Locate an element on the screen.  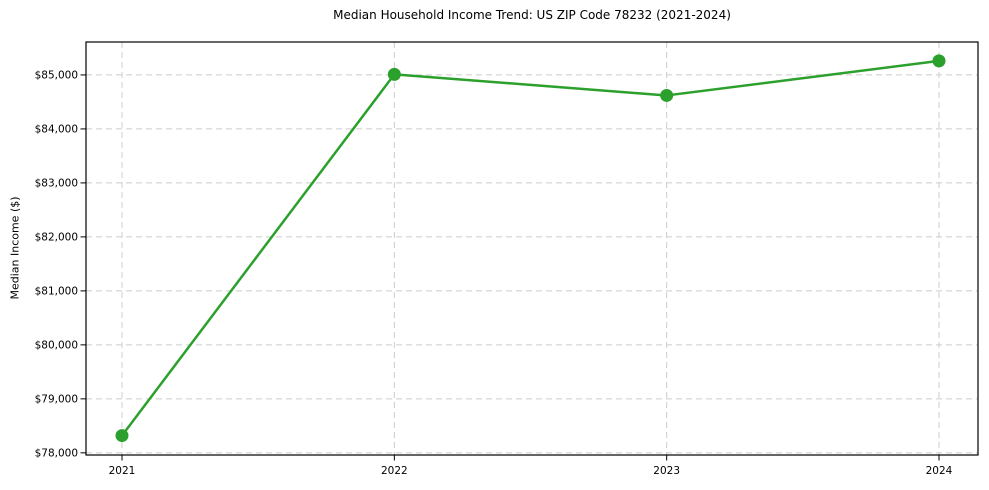
x-tick-label: 2022 is located at coordinates (394, 471).